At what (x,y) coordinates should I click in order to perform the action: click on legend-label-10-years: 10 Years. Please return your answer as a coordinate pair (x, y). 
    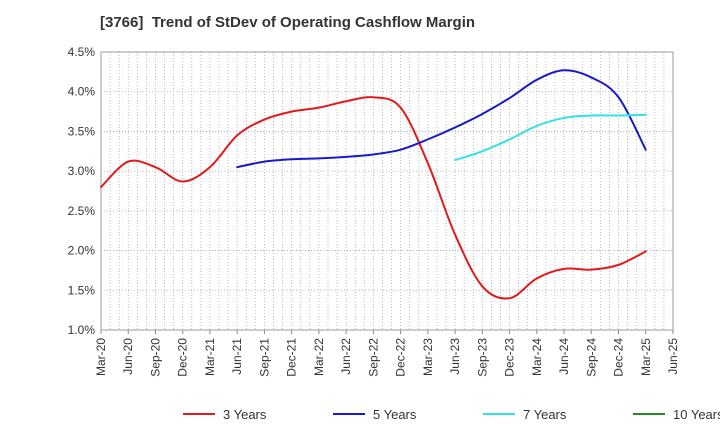
    Looking at the image, I should click on (696, 414).